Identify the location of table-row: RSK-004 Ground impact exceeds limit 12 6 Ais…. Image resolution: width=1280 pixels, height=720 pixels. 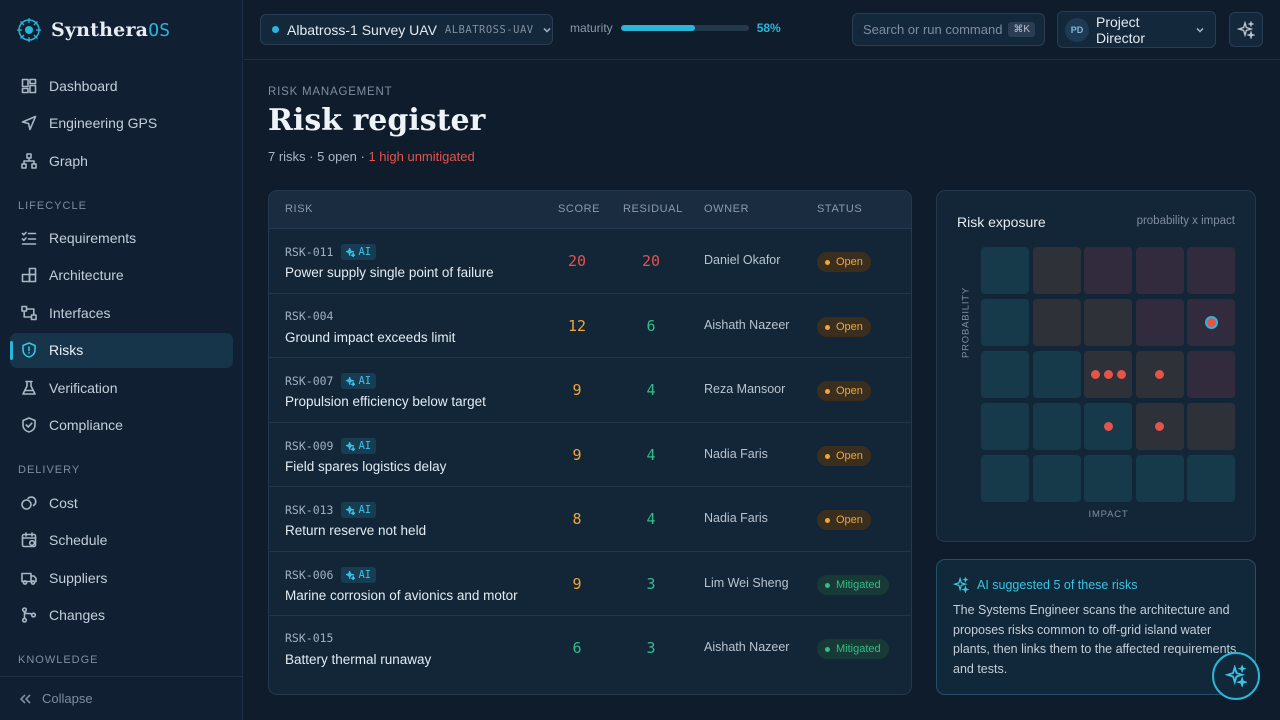
(590, 326).